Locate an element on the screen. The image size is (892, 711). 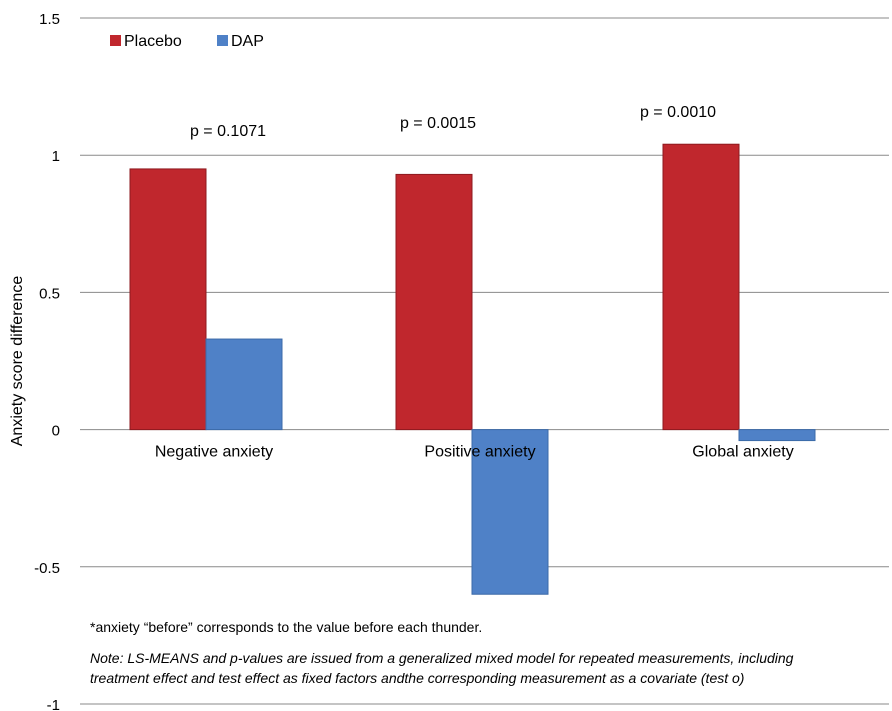
legend-label-placebo: Placebo is located at coordinates (153, 41).